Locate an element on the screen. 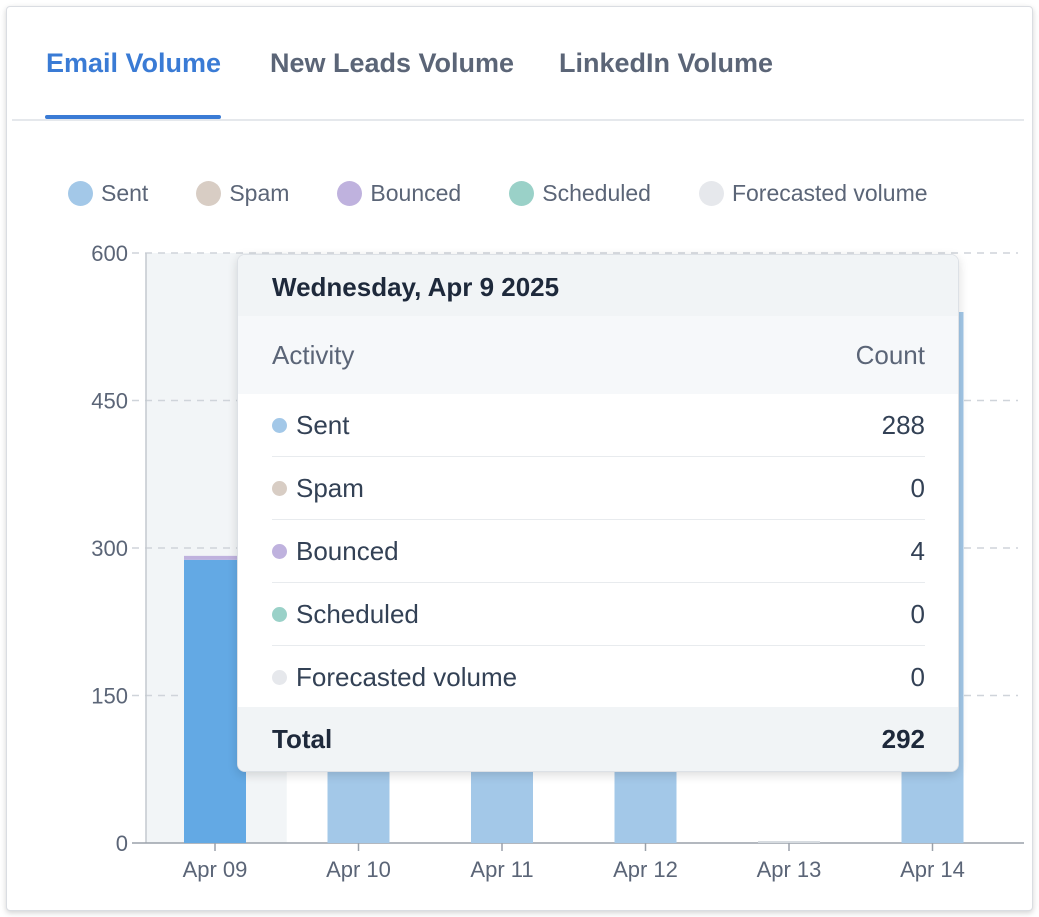 Image resolution: width=1039 pixels, height=917 pixels. legend-swatch-sent is located at coordinates (80, 193).